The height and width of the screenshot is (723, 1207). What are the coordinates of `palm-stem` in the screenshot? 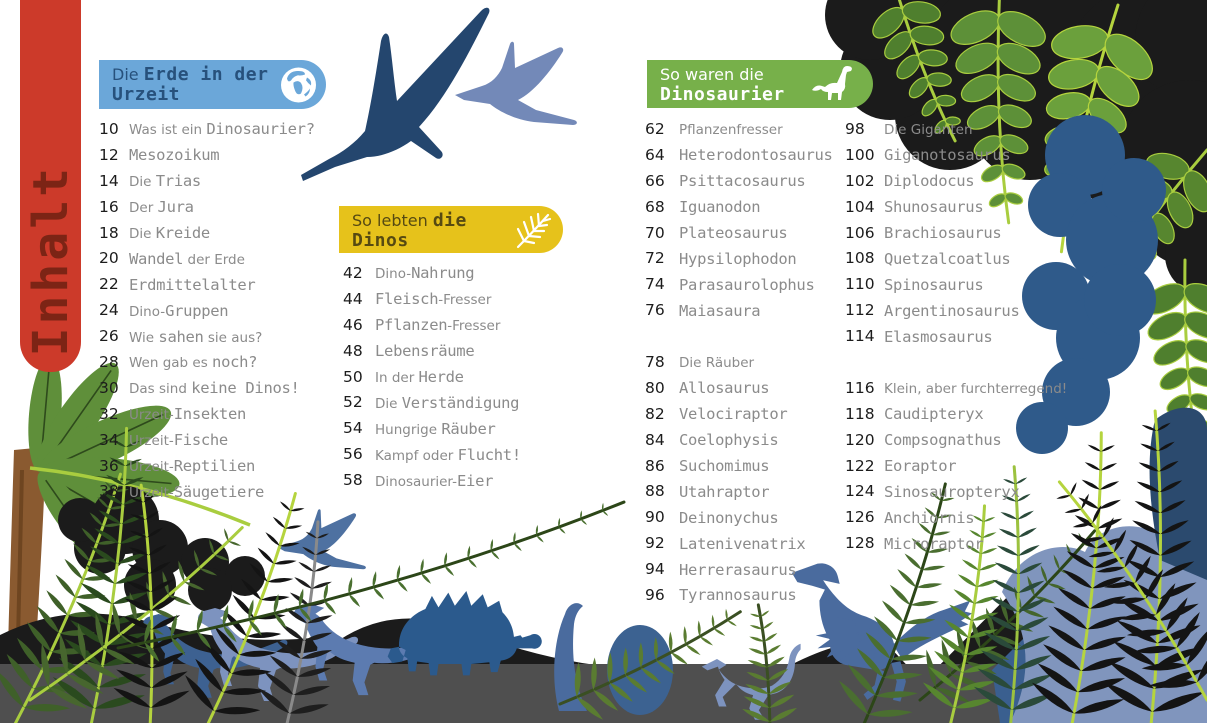 It's located at (140, 496).